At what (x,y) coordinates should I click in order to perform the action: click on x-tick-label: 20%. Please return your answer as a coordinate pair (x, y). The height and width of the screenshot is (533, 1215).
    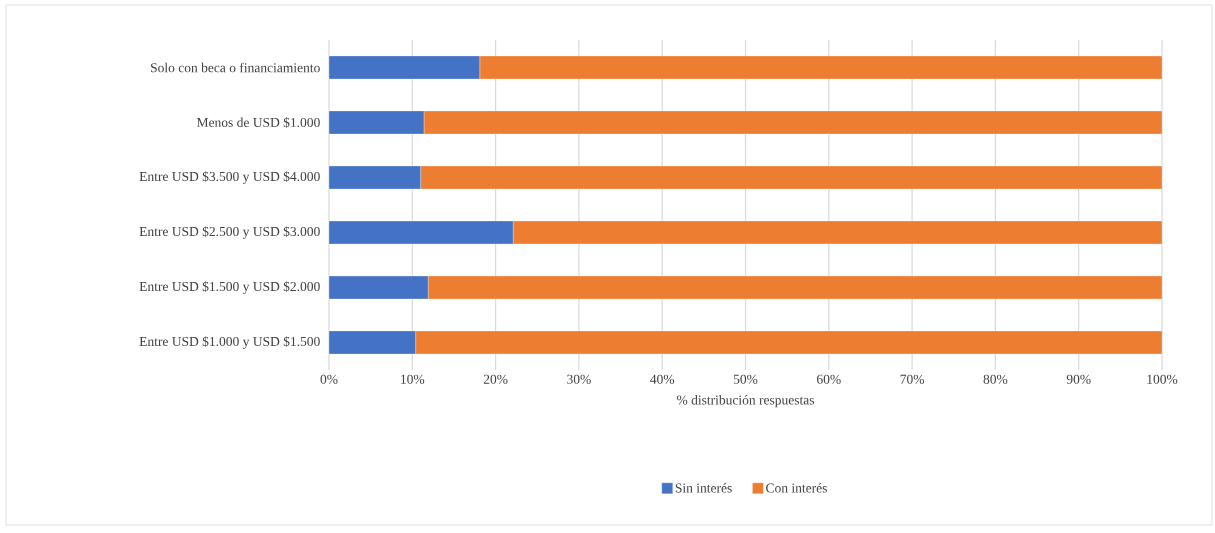
    Looking at the image, I should click on (495, 379).